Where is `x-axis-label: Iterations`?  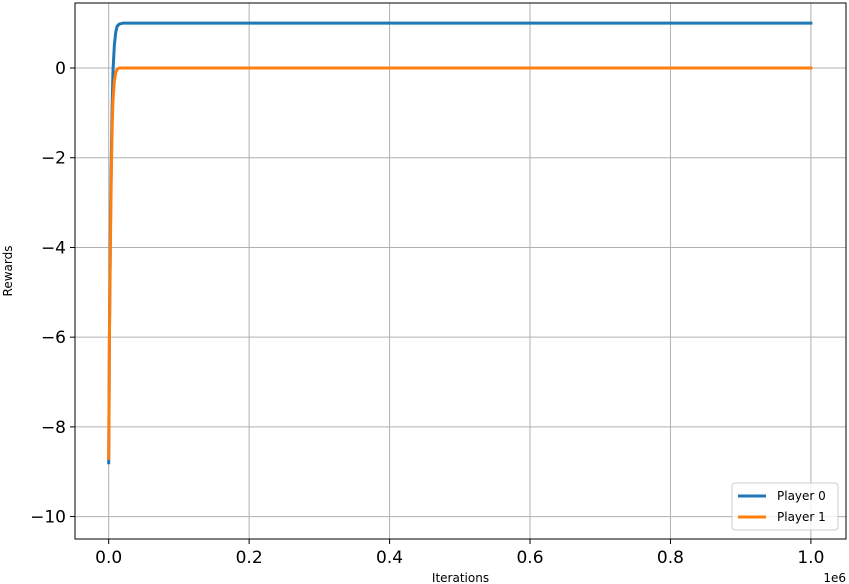
x-axis-label: Iterations is located at coordinates (460, 577).